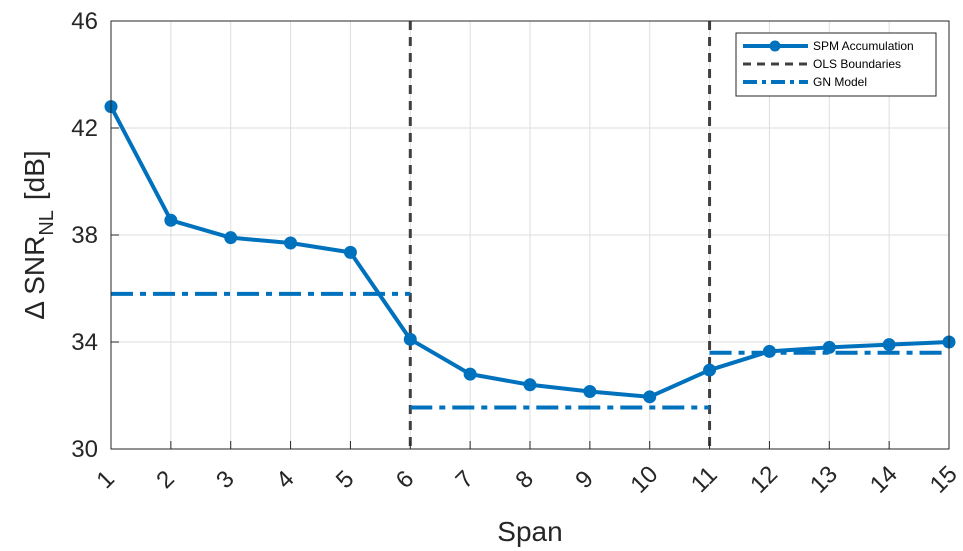 The image size is (963, 551). Describe the element at coordinates (84, 449) in the screenshot. I see `y-tick-label-0: 30` at that location.